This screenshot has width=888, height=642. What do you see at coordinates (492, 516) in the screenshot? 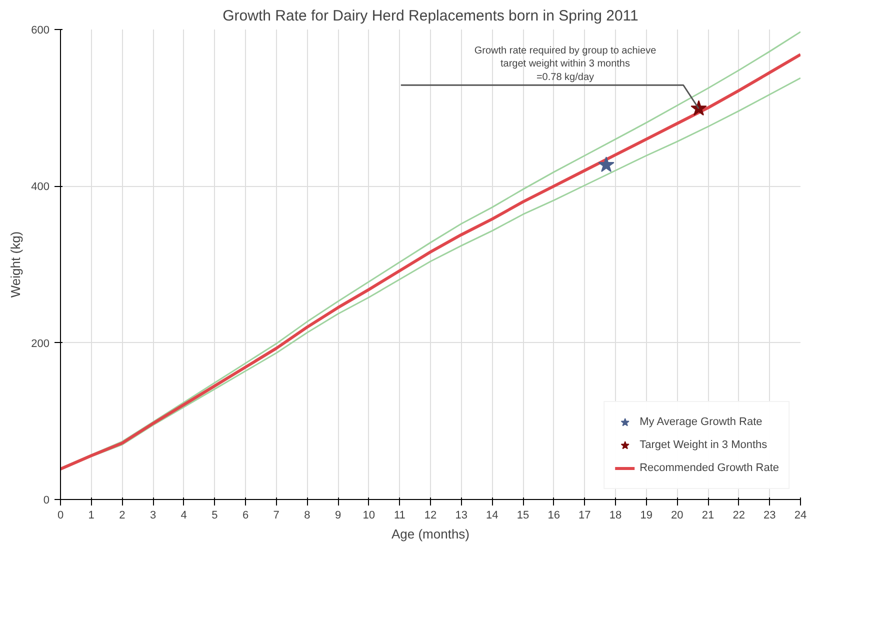
I see `x-tick-label: 14` at bounding box center [492, 516].